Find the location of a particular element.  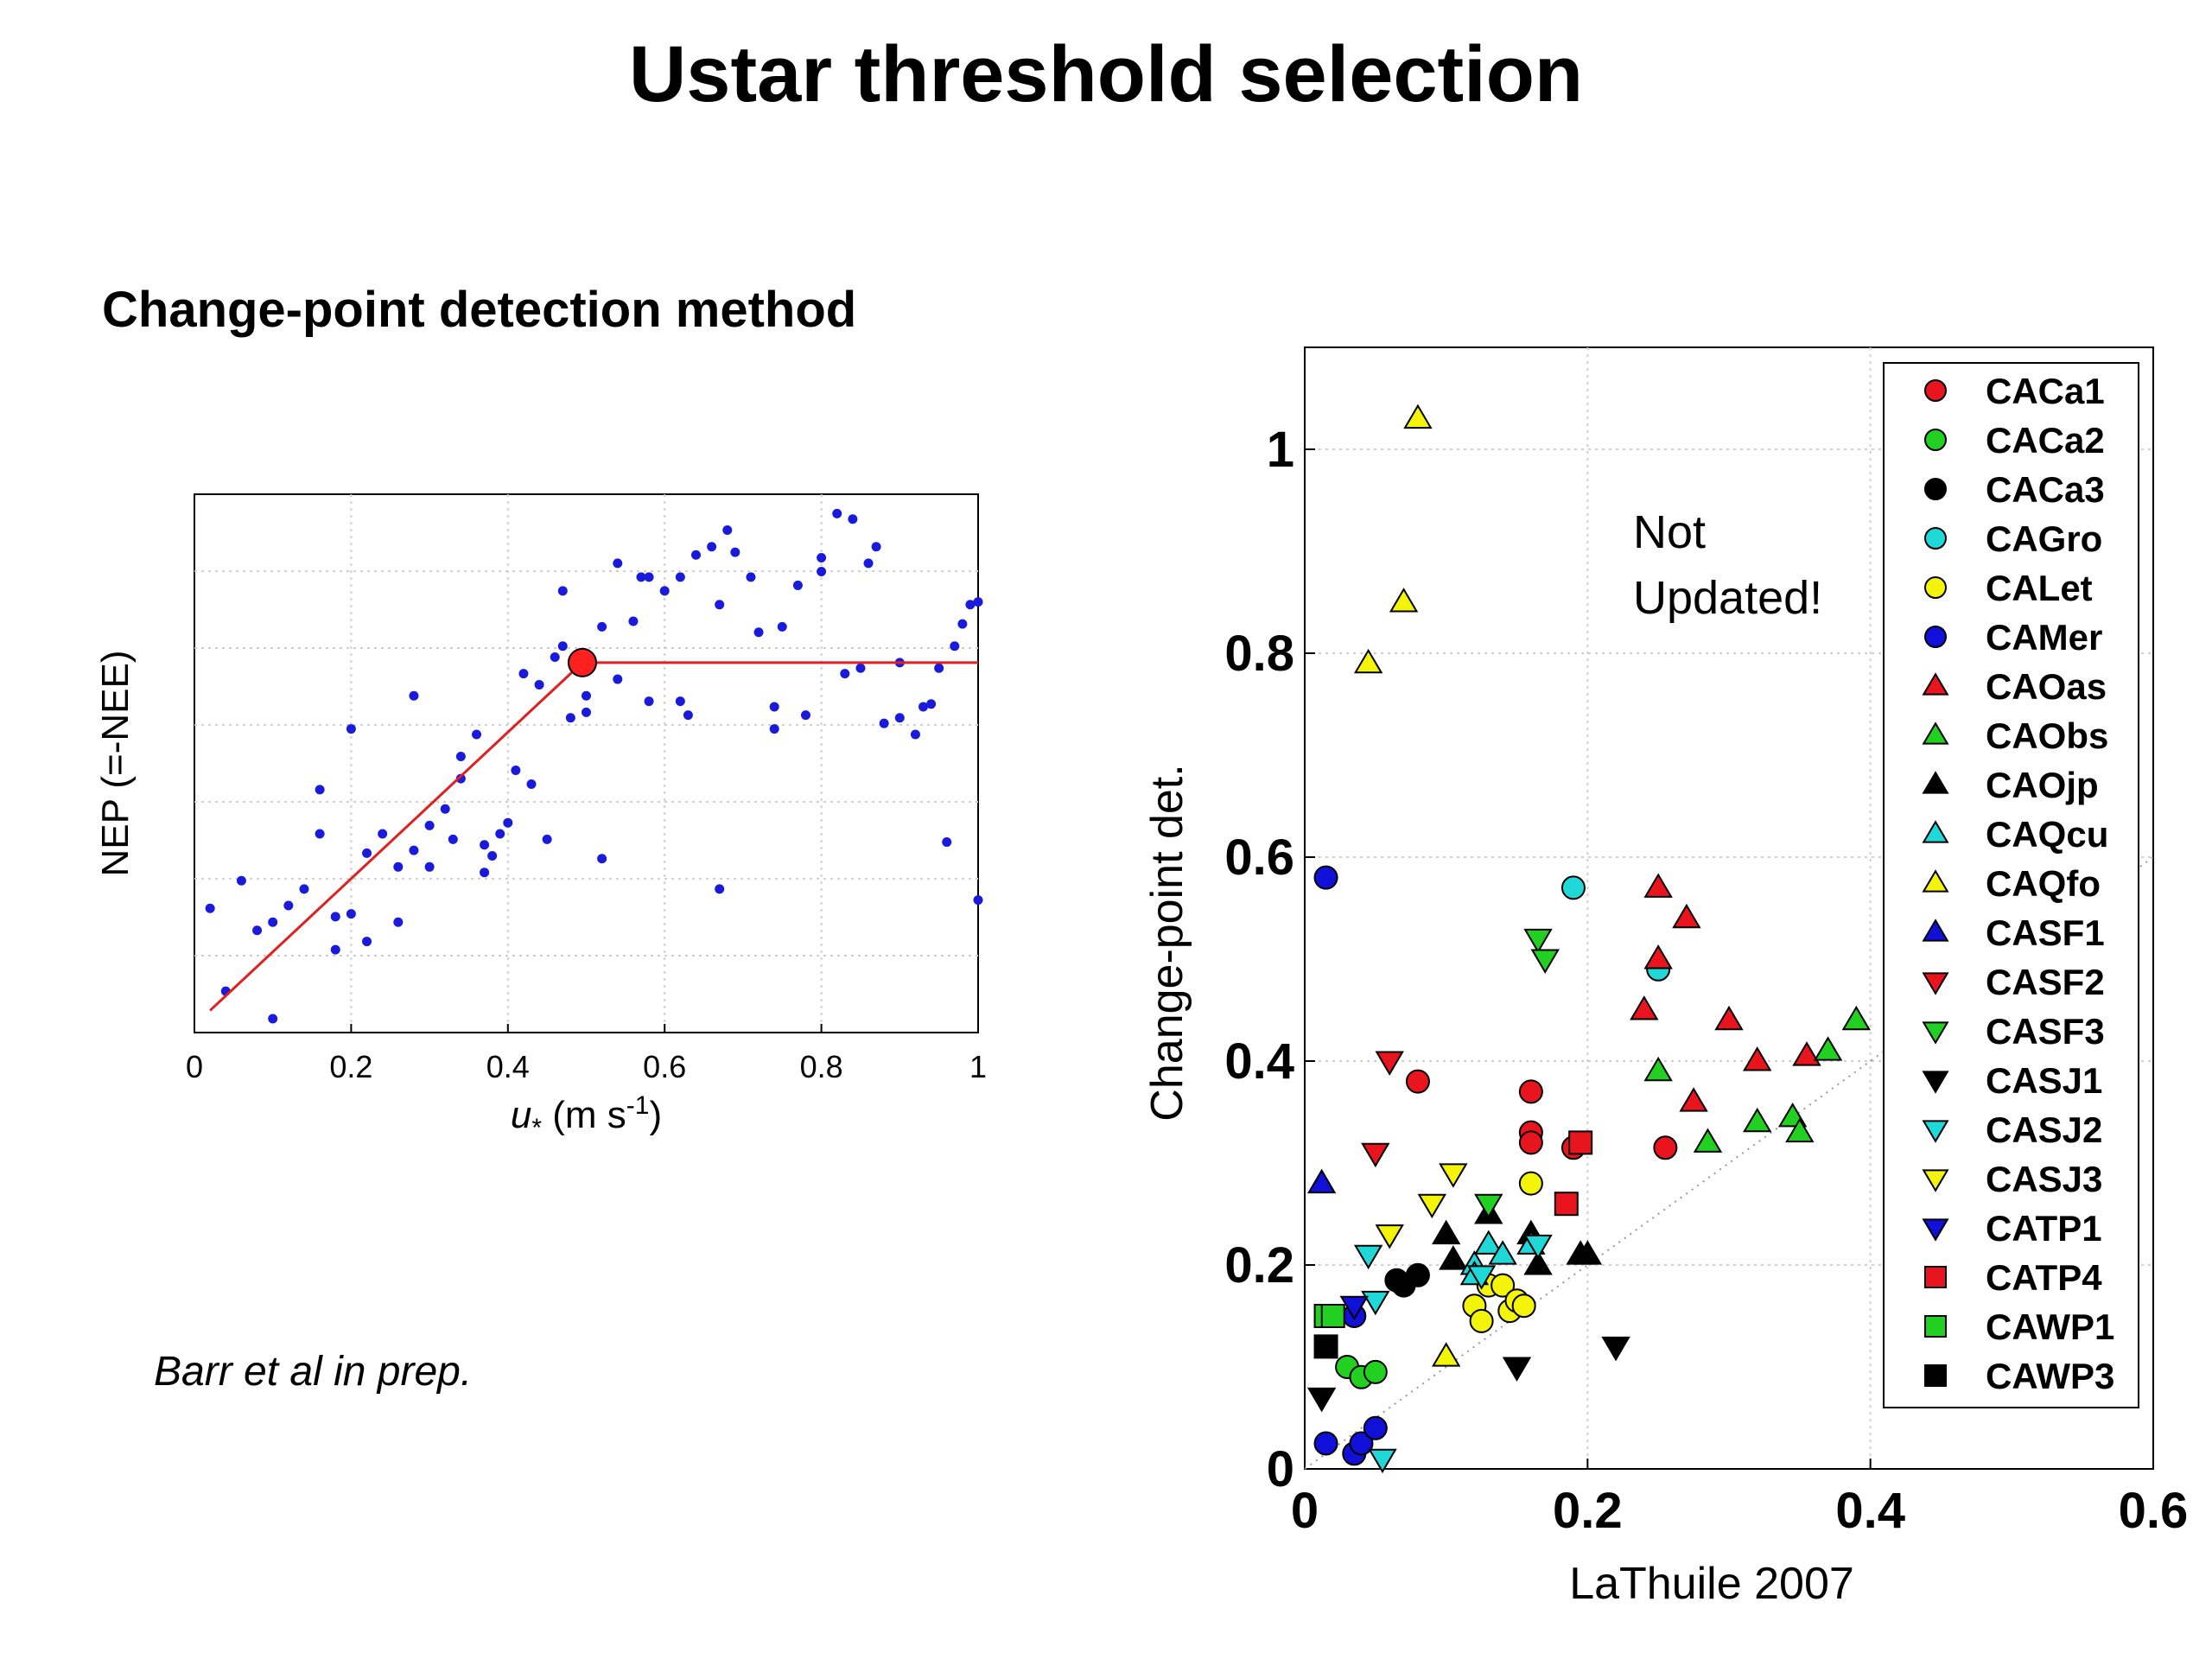

data-point-calet is located at coordinates (1503, 1285).